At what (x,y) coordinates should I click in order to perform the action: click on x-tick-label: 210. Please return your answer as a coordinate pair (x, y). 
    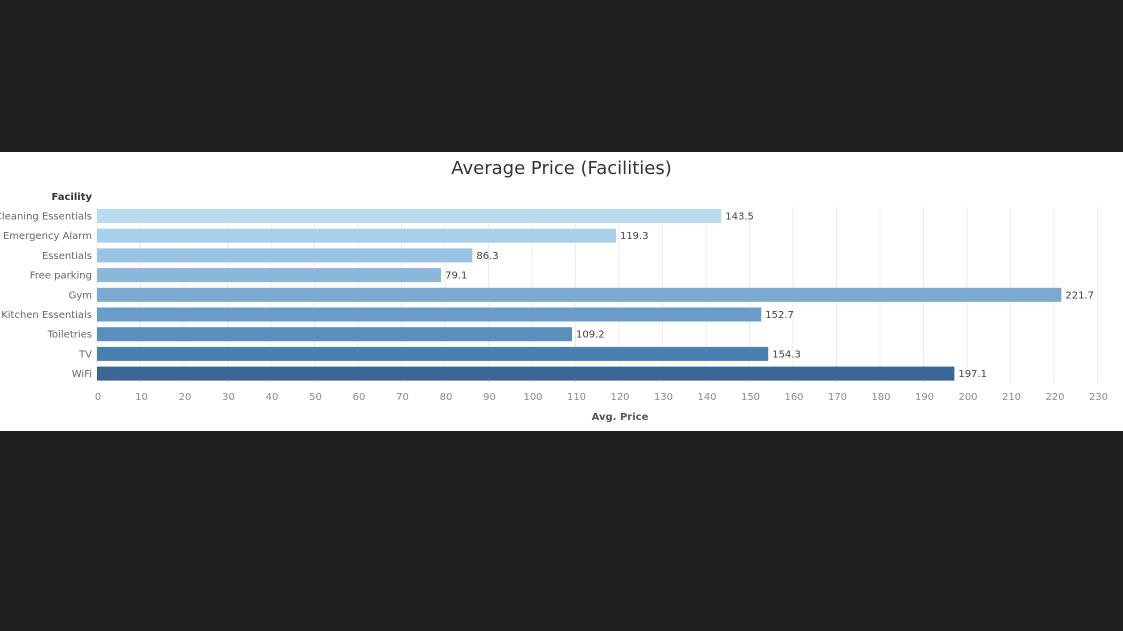
    Looking at the image, I should click on (1011, 397).